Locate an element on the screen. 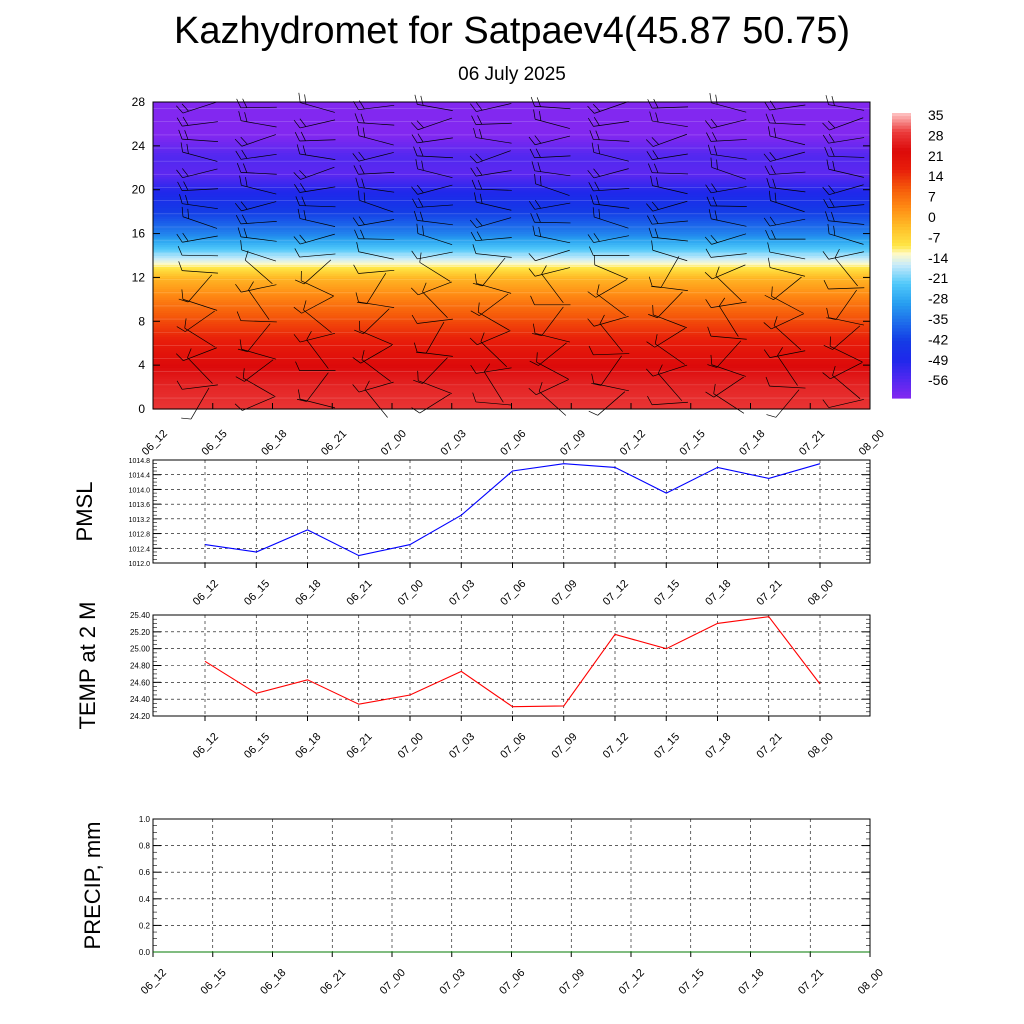  x-tick-label: 08_00 is located at coordinates (872, 443).